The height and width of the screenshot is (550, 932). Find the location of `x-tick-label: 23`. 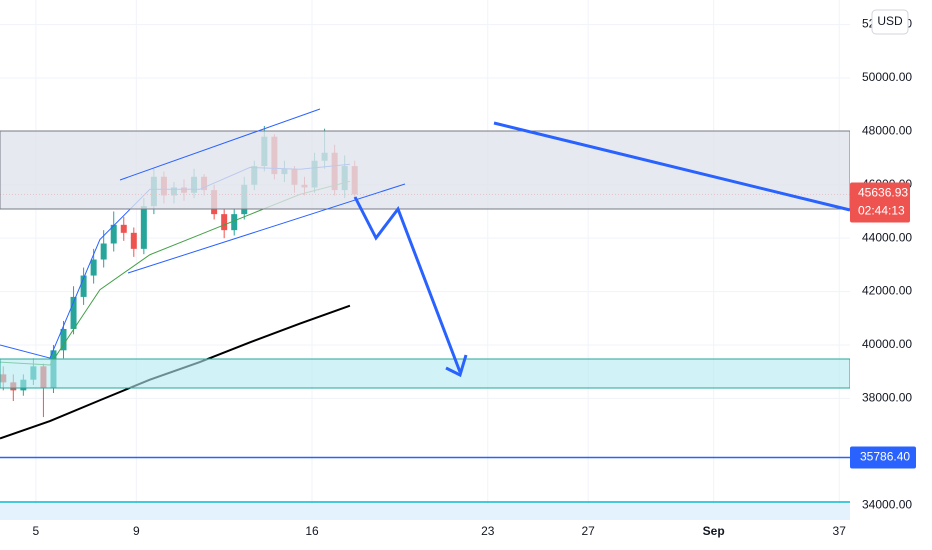

x-tick-label: 23 is located at coordinates (488, 531).